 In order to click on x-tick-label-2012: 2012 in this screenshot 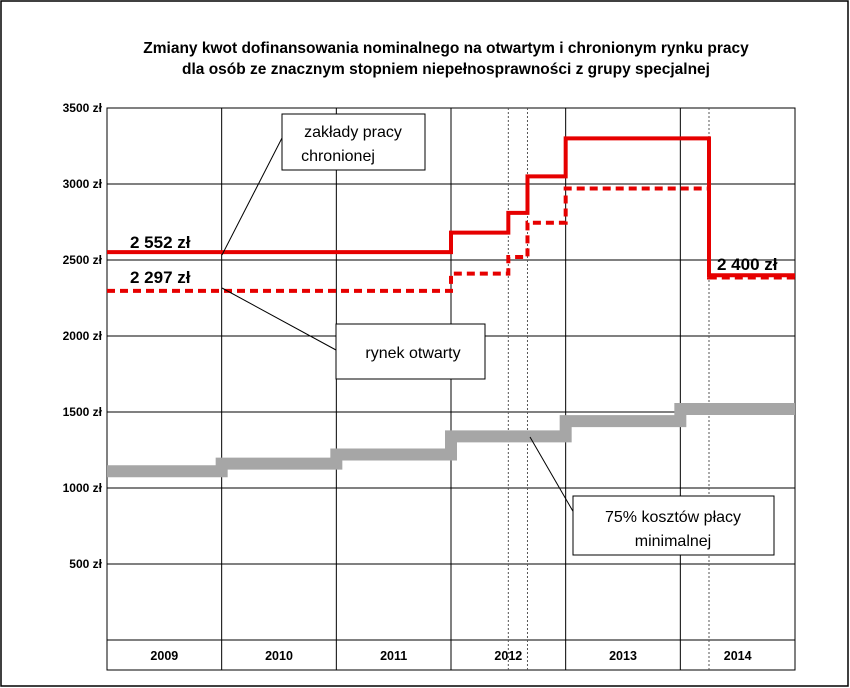, I will do `click(508, 656)`.